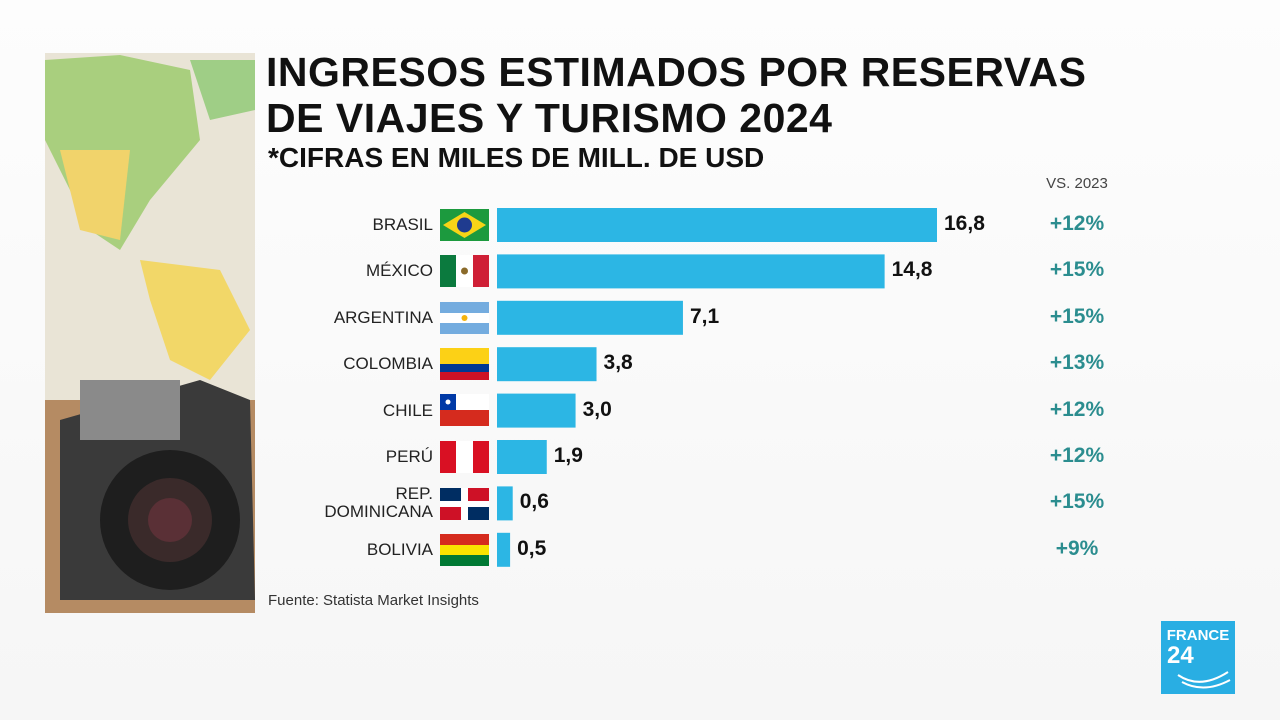 Image resolution: width=1280 pixels, height=720 pixels. What do you see at coordinates (373, 600) in the screenshot?
I see `source: Fuente: Statista Market Insights` at bounding box center [373, 600].